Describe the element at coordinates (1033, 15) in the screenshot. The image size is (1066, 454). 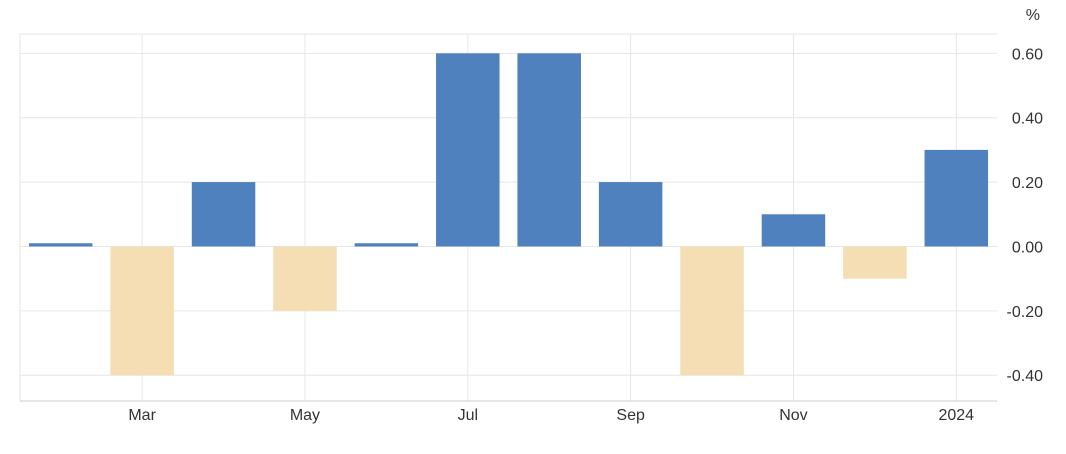
I see `unit-label: %` at that location.